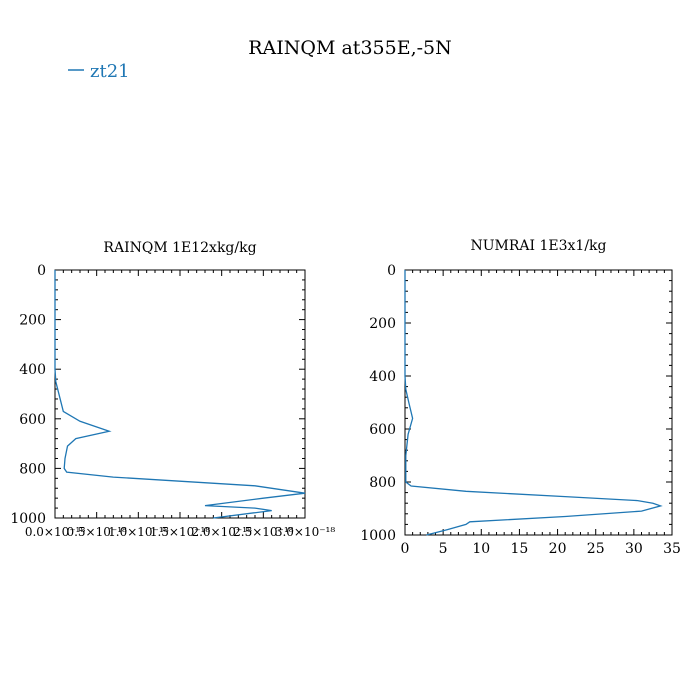 The height and width of the screenshot is (700, 700). I want to click on x-tick-label: 15, so click(520, 549).